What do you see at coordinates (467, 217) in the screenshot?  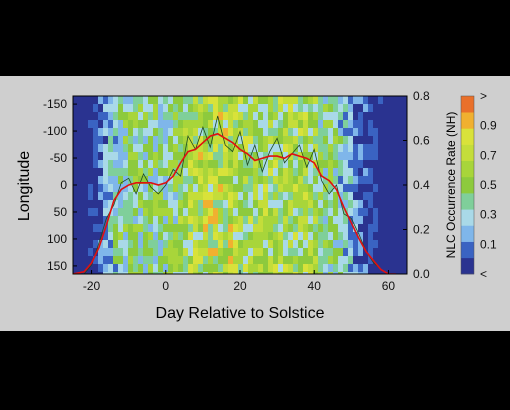 I see `colorbar-swatch` at bounding box center [467, 217].